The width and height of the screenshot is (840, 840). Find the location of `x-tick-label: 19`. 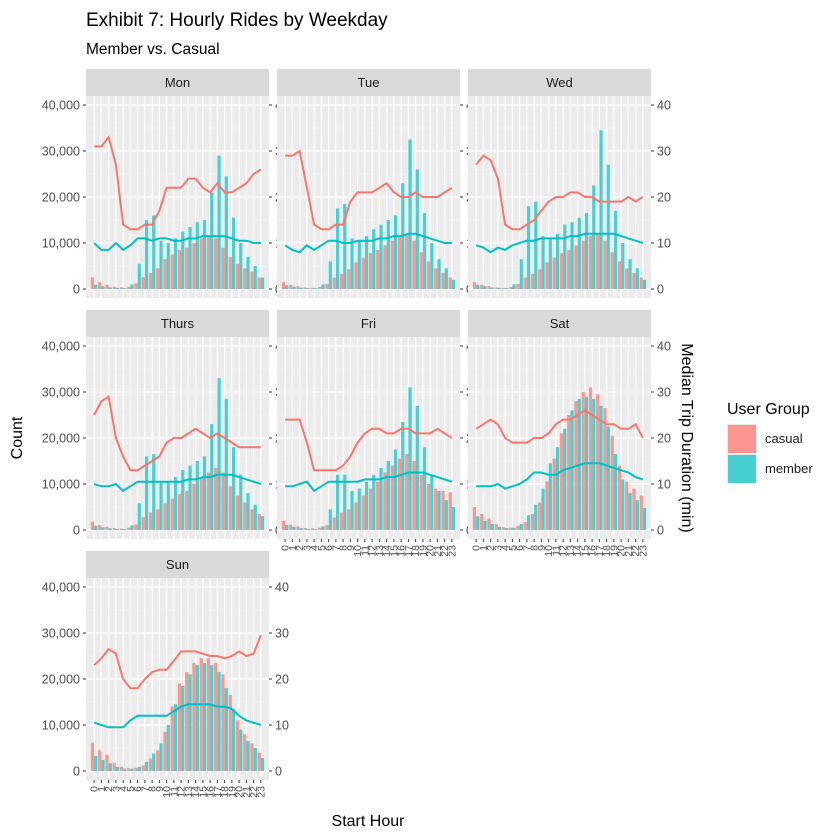

x-tick-label: 19 is located at coordinates (423, 551).